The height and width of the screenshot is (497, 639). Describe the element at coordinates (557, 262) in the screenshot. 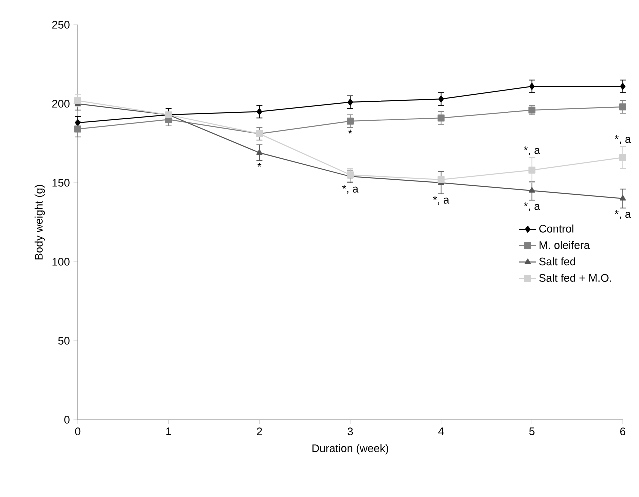

I see `legend-label: Salt fed` at that location.